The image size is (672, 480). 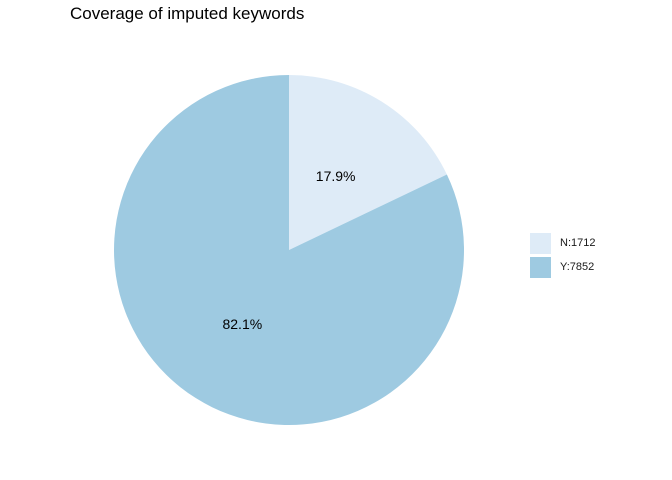 I want to click on legend-label-n: N:1712, so click(x=578, y=243).